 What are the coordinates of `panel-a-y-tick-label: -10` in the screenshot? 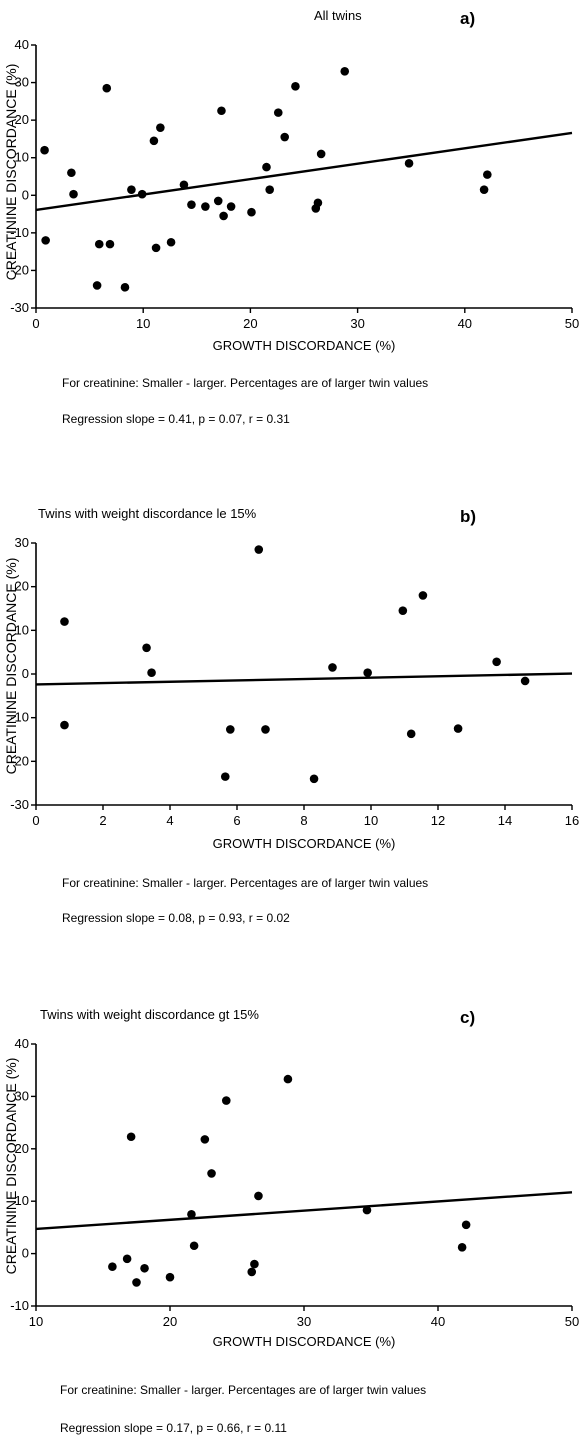 It's located at (19, 232).